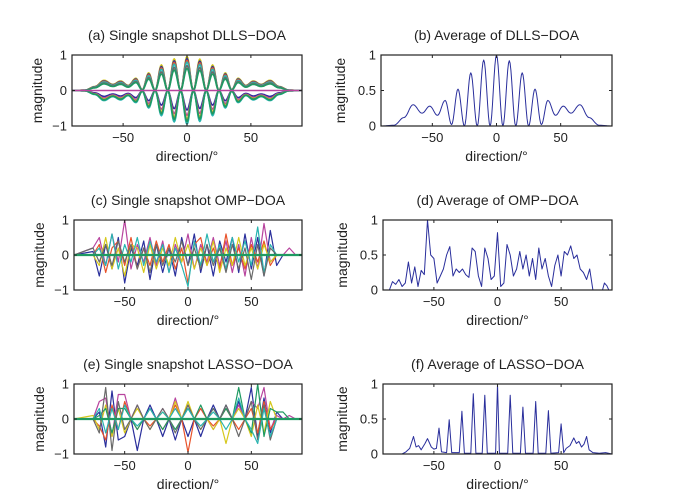  I want to click on subplot-title: (a) Single snapshot DLLS−DOA, so click(187, 35).